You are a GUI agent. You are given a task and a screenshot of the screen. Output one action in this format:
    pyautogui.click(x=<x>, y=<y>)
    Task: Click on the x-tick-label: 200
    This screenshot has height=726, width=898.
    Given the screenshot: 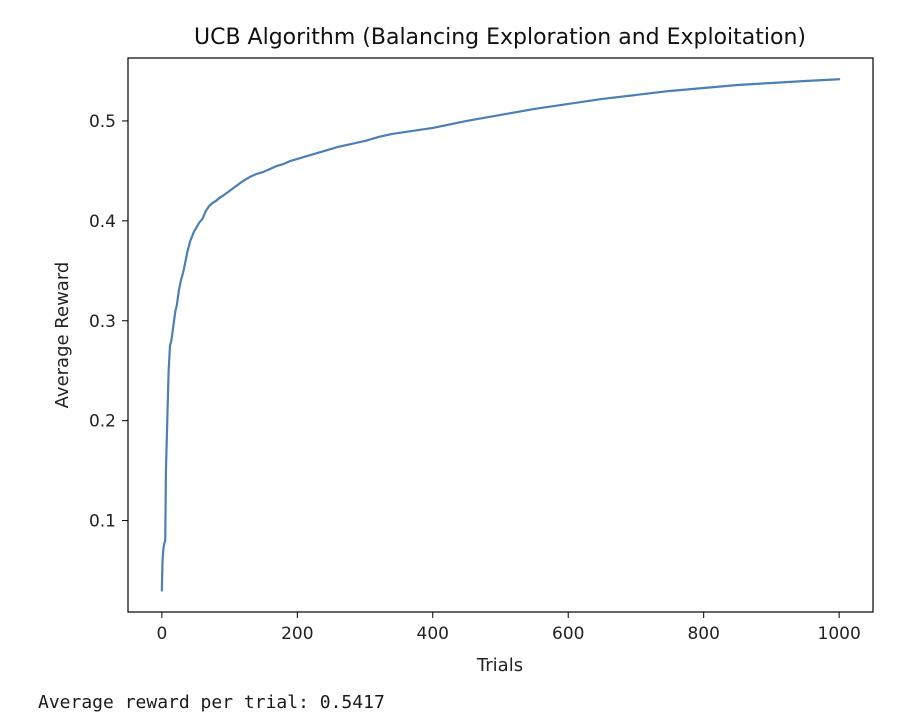 What is the action you would take?
    pyautogui.click(x=297, y=634)
    